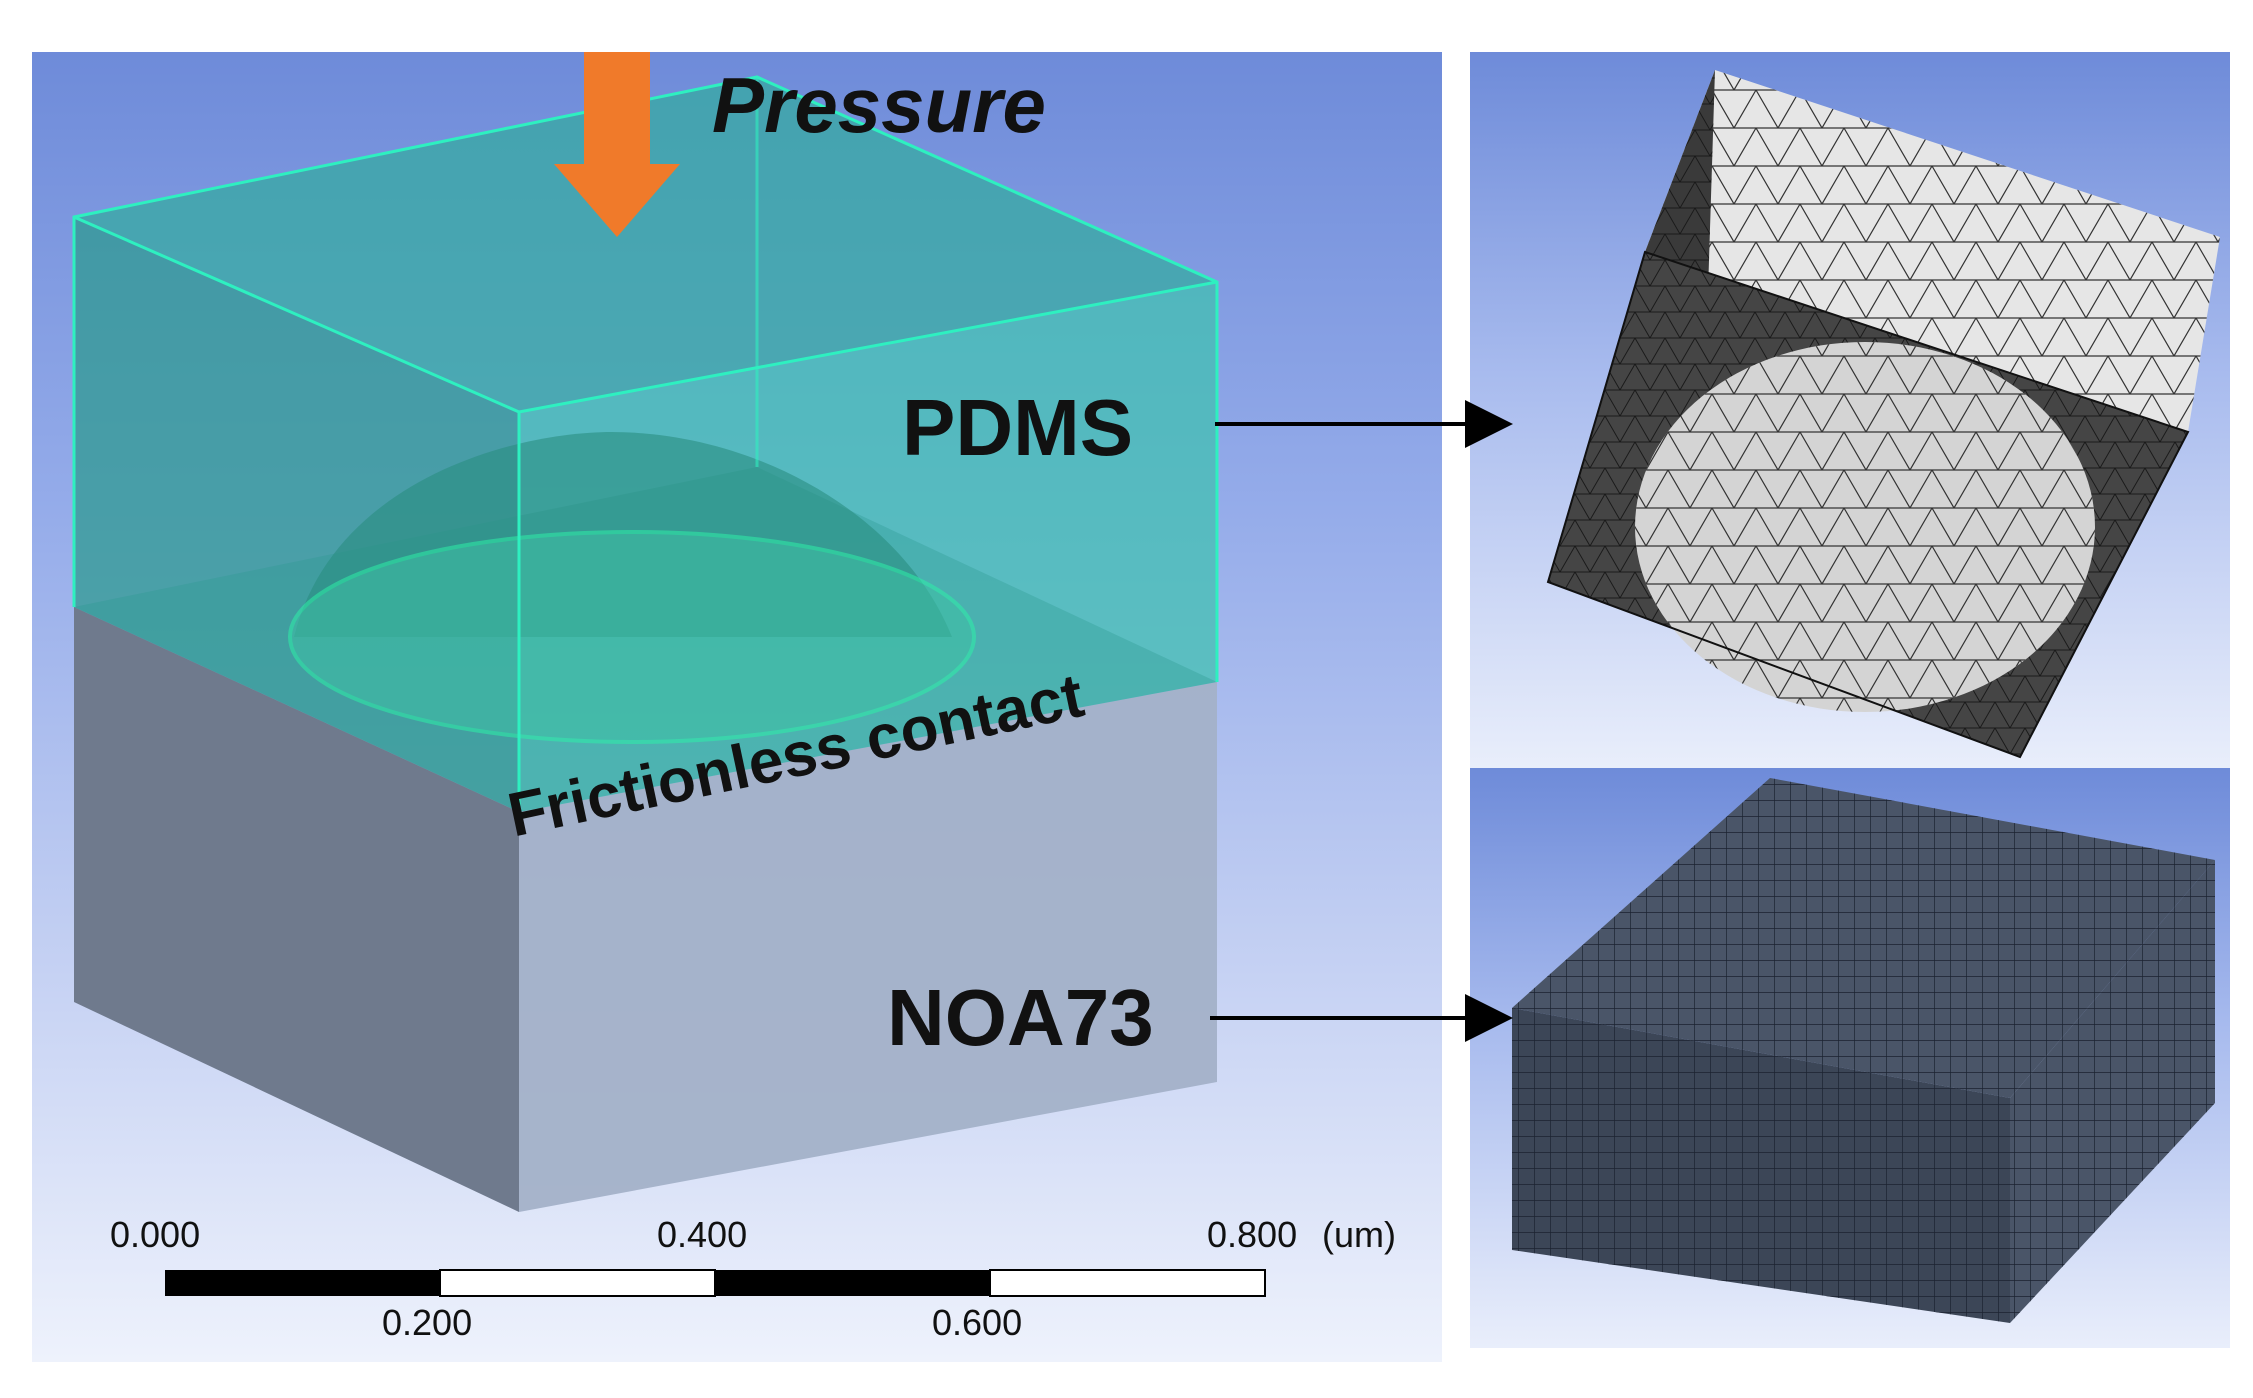  I want to click on noa73-left-face, so click(296, 909).